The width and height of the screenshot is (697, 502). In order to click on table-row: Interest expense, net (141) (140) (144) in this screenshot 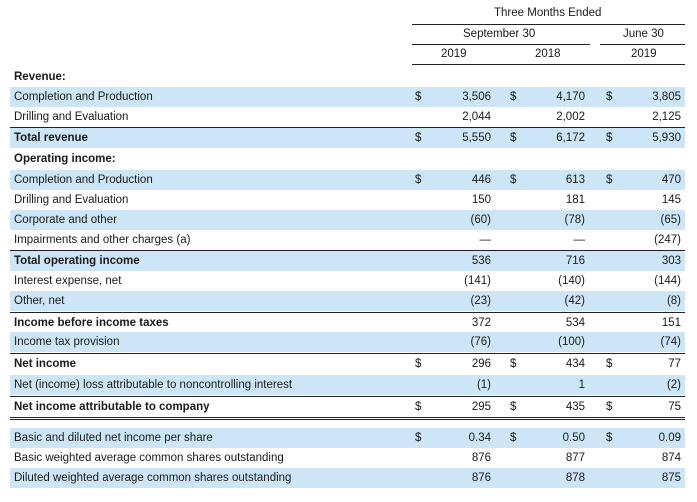, I will do `click(347, 281)`.